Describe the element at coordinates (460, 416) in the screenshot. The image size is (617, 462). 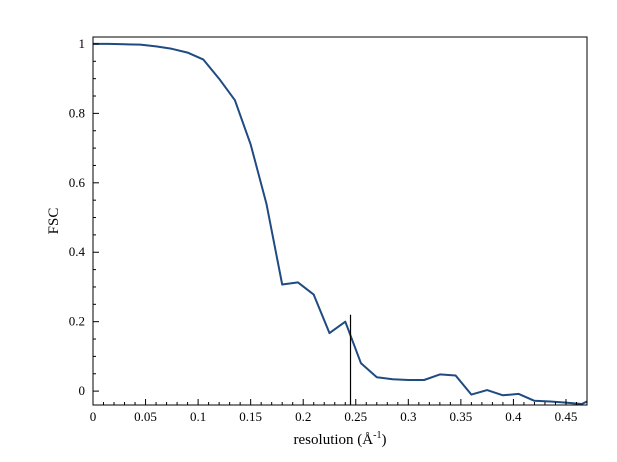
I see `x-tick-label: 0.35` at that location.